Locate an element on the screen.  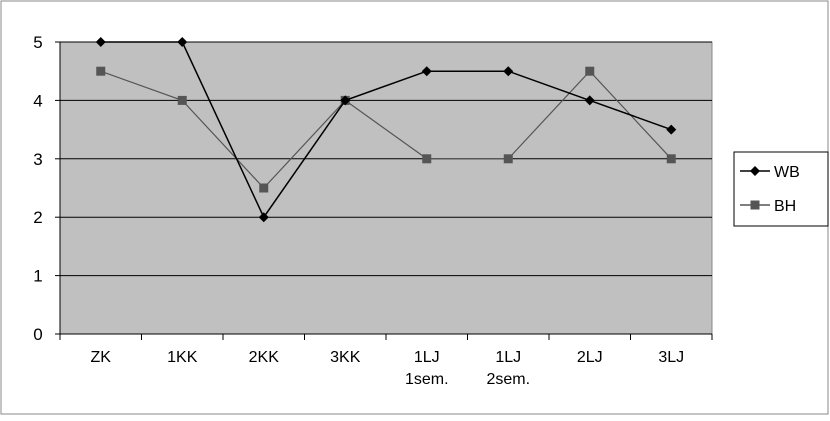
legend-item-wb: WB is located at coordinates (770, 172).